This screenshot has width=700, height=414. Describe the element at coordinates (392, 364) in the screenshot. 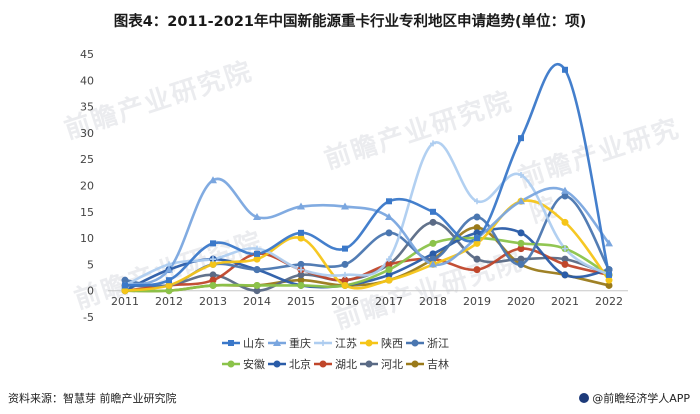

I see `legend-label: 河北` at that location.